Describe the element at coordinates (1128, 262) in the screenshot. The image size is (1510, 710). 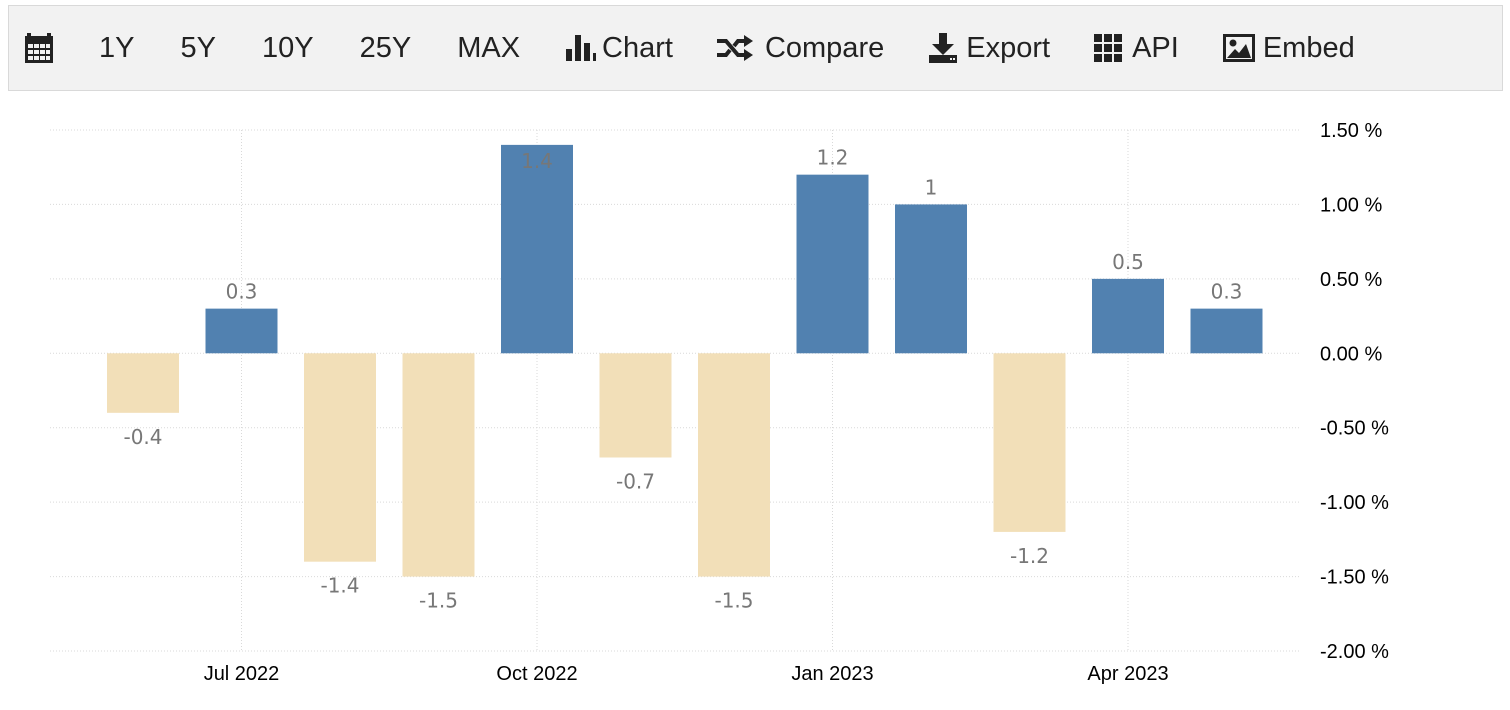
I see `data-label: 0.5` at that location.